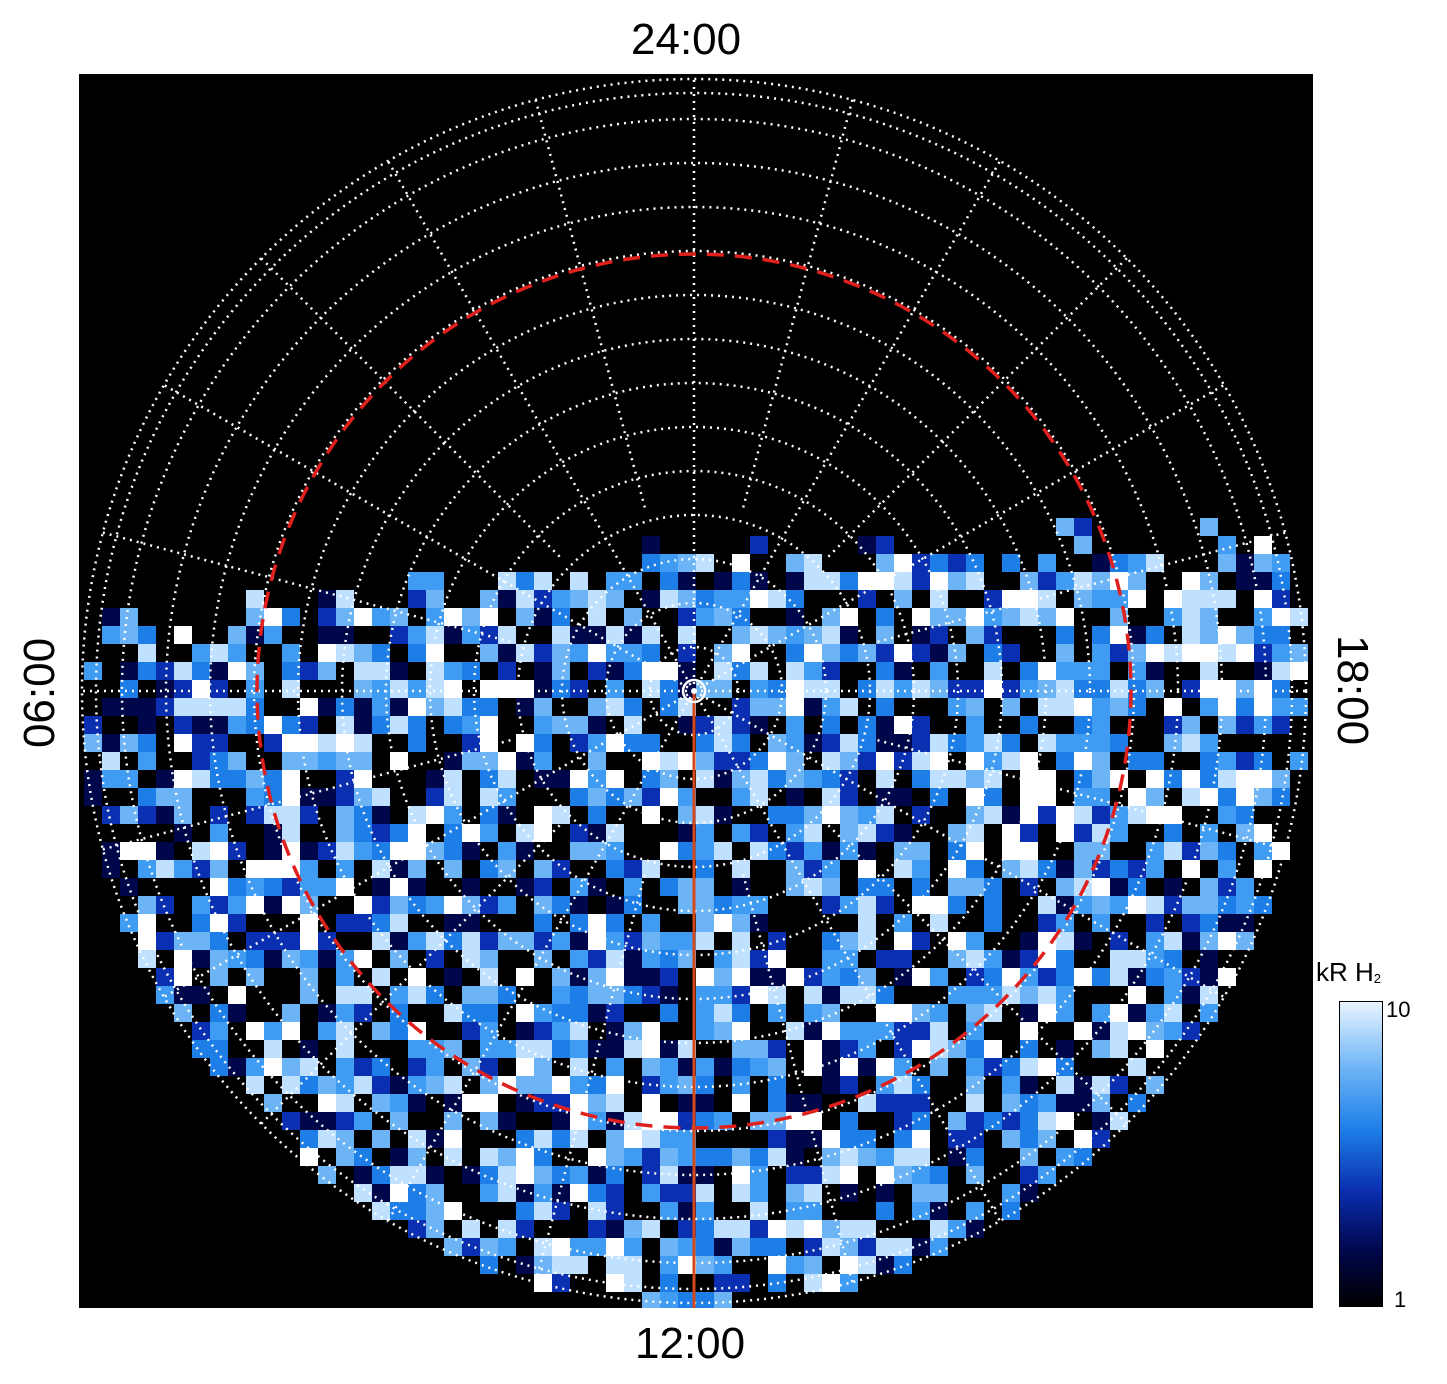  What do you see at coordinates (1352, 690) in the screenshot?
I see `local-time-label-right: 18:00` at bounding box center [1352, 690].